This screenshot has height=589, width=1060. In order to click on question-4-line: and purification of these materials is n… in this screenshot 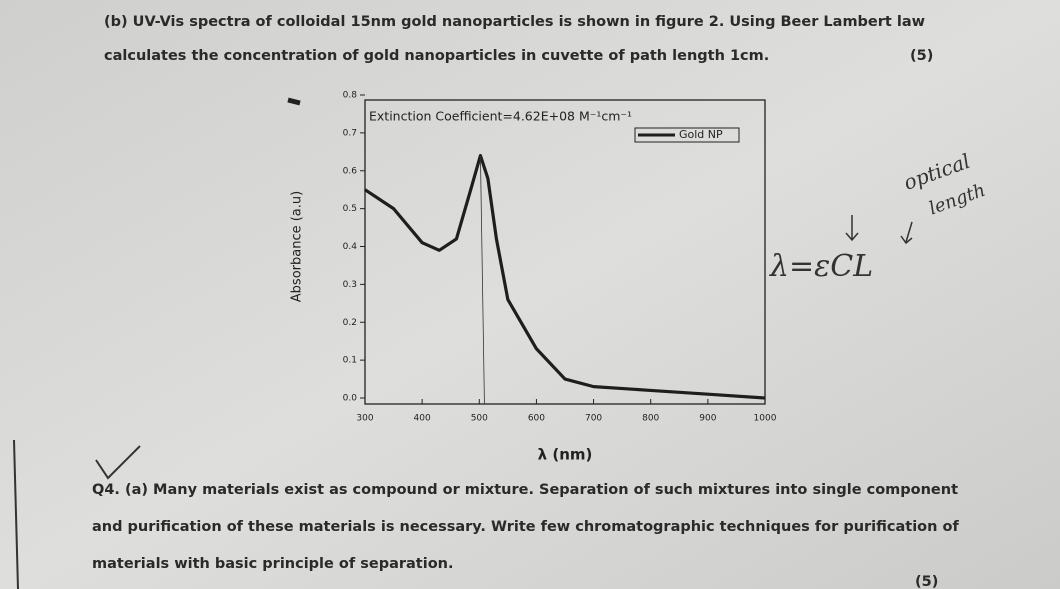, I will do `click(525, 527)`.